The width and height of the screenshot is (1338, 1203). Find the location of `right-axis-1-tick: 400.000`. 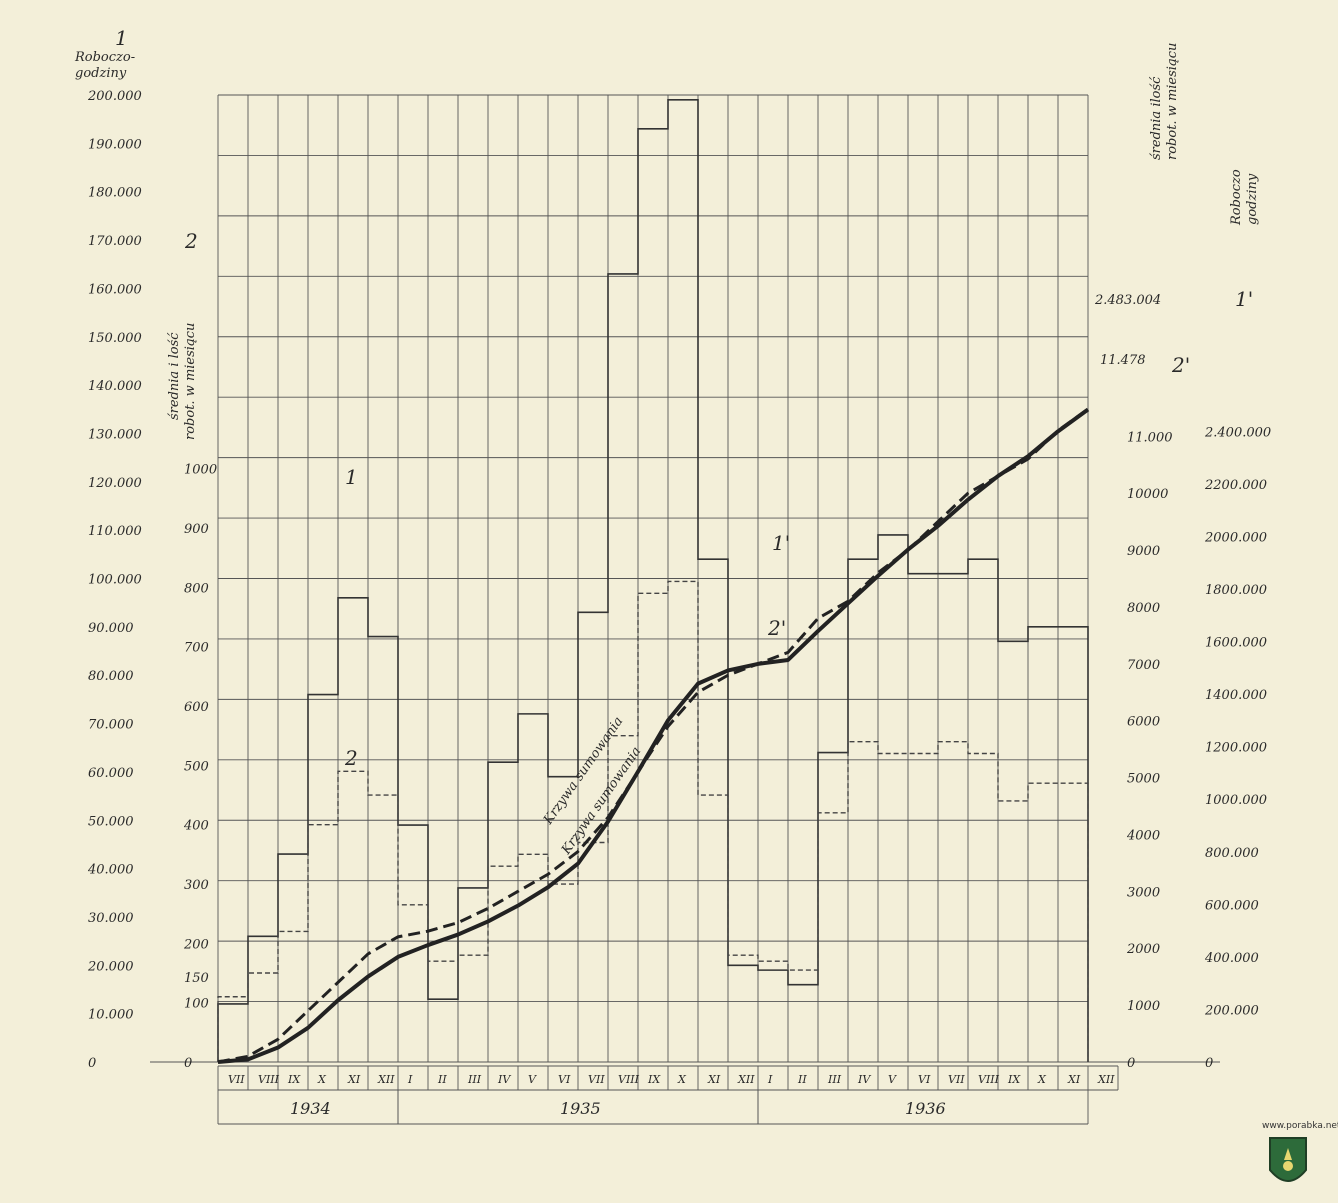

right-axis-1-tick: 400.000 is located at coordinates (1231, 958).